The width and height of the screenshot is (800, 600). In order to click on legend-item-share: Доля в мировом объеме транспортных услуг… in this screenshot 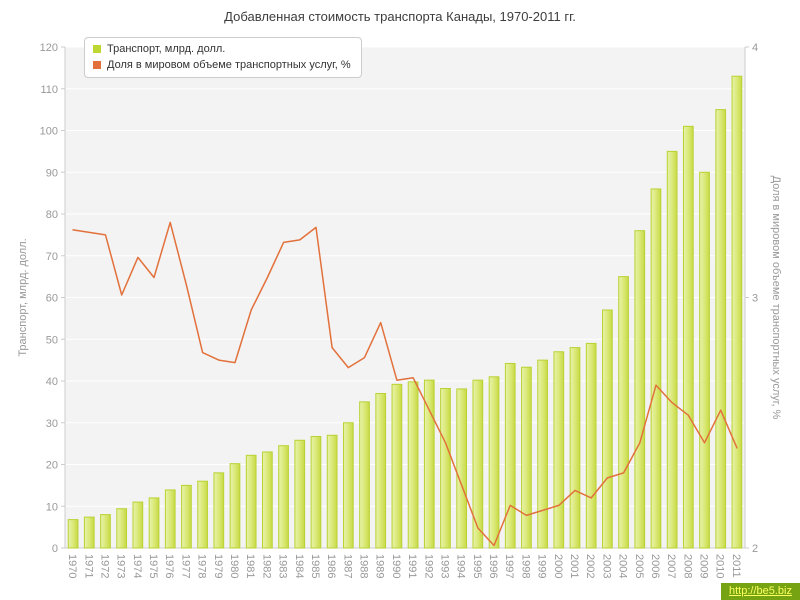, I will do `click(222, 65)`.